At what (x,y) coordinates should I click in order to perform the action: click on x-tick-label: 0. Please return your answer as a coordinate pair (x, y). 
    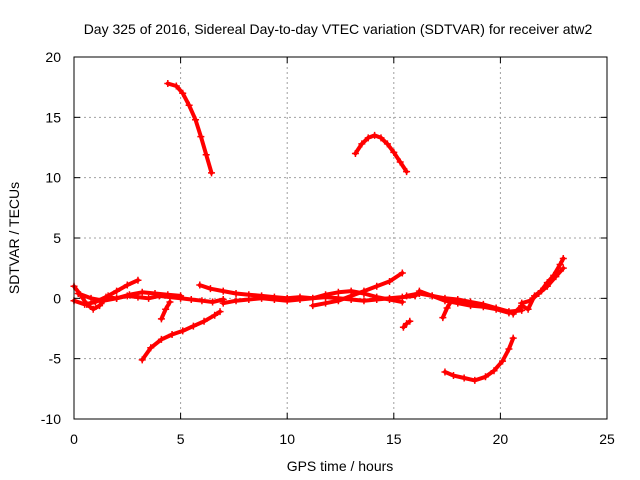
    Looking at the image, I should click on (74, 439).